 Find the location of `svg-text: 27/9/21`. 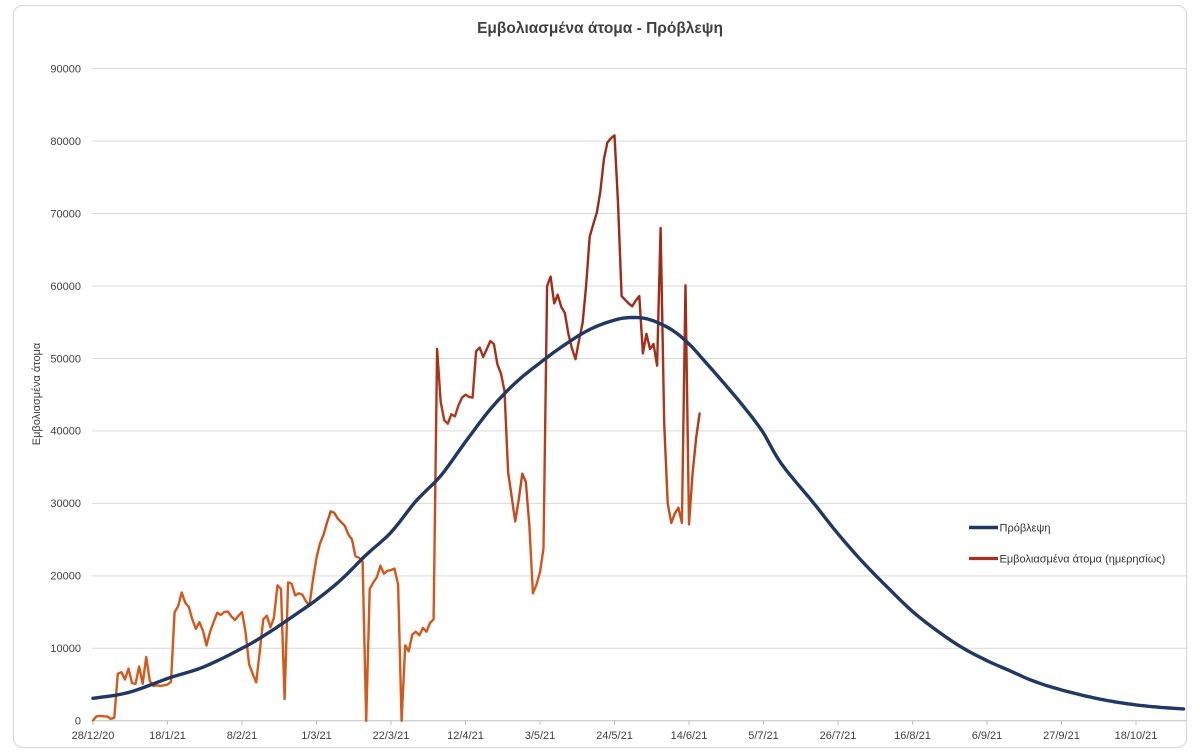

svg-text: 27/9/21 is located at coordinates (1061, 736).